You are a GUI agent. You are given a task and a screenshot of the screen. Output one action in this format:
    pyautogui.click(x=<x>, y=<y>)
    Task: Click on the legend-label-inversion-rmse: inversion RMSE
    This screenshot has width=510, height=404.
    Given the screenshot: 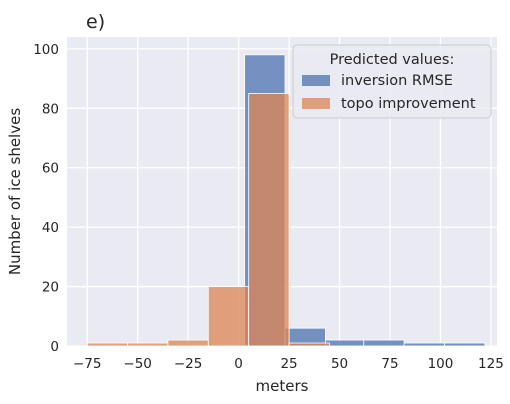 What is the action you would take?
    pyautogui.click(x=397, y=81)
    